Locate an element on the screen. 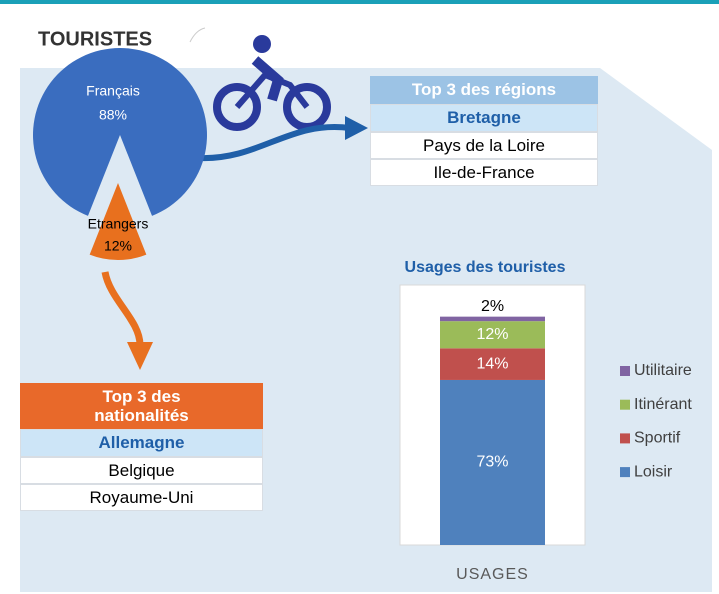 This screenshot has width=719, height=594. table-row: Royaume-Uni is located at coordinates (141, 497).